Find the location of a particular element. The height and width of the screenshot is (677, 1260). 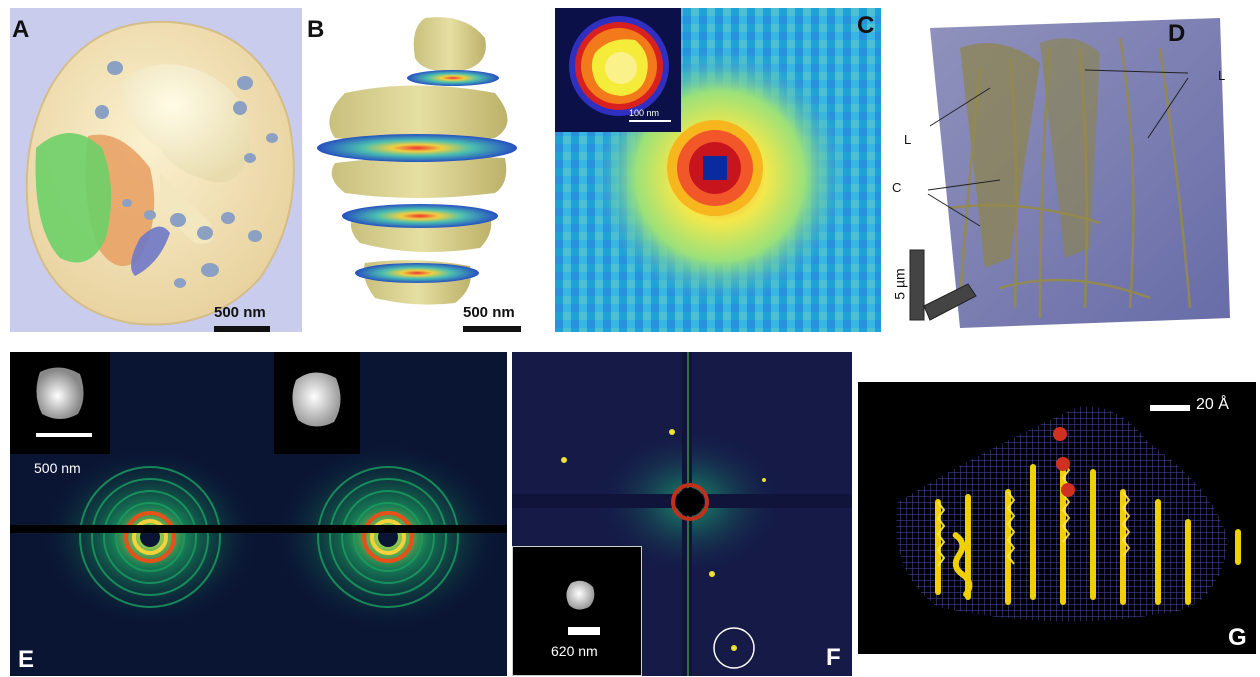

diffraction-patterns-e is located at coordinates (258, 537).